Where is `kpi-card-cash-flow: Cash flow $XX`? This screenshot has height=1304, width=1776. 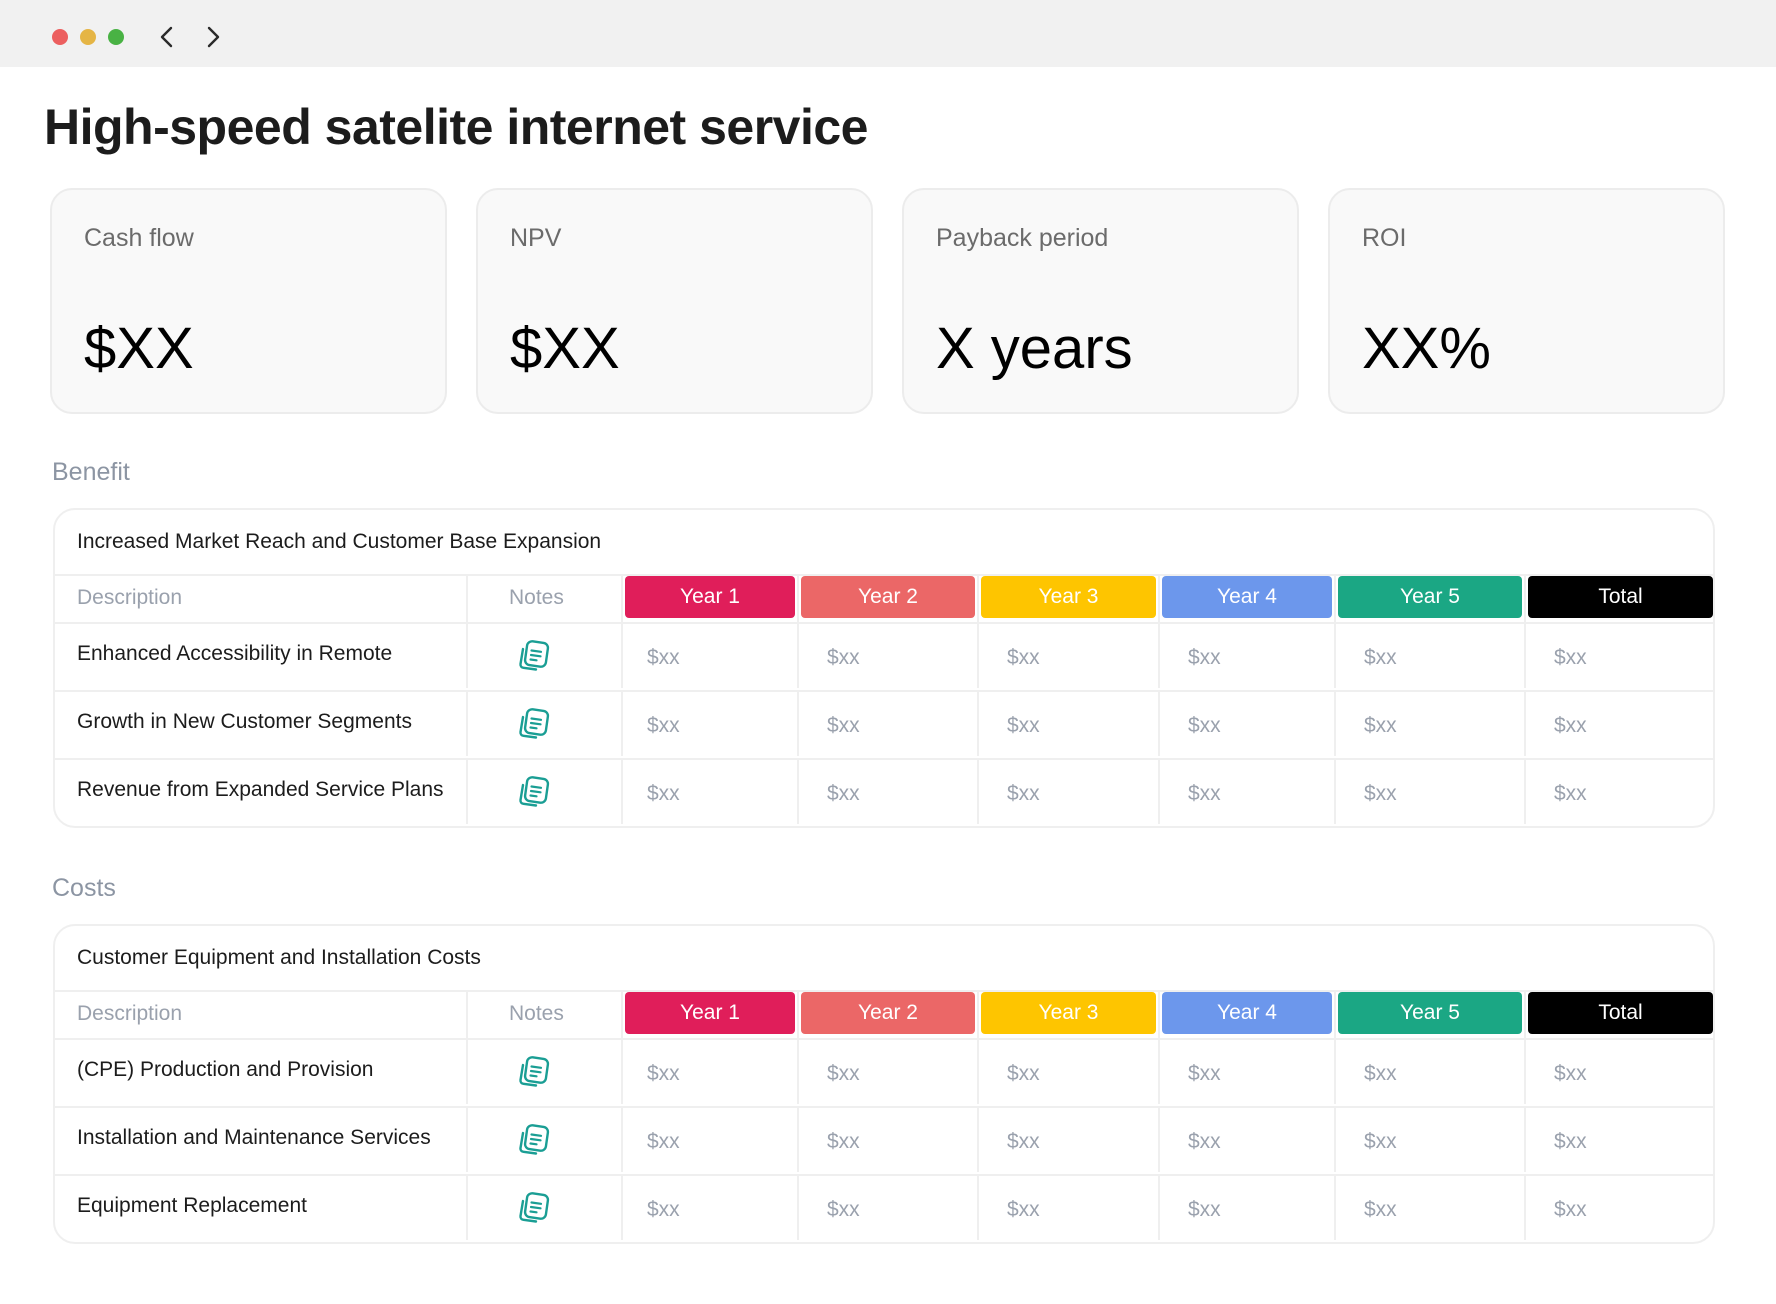 kpi-card-cash-flow: Cash flow $XX is located at coordinates (248, 301).